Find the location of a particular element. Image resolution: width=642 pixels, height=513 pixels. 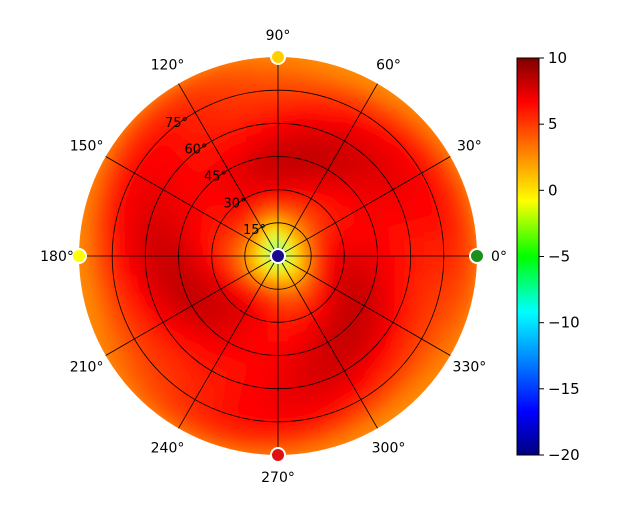

theta-tick-label: 120° is located at coordinates (168, 66).